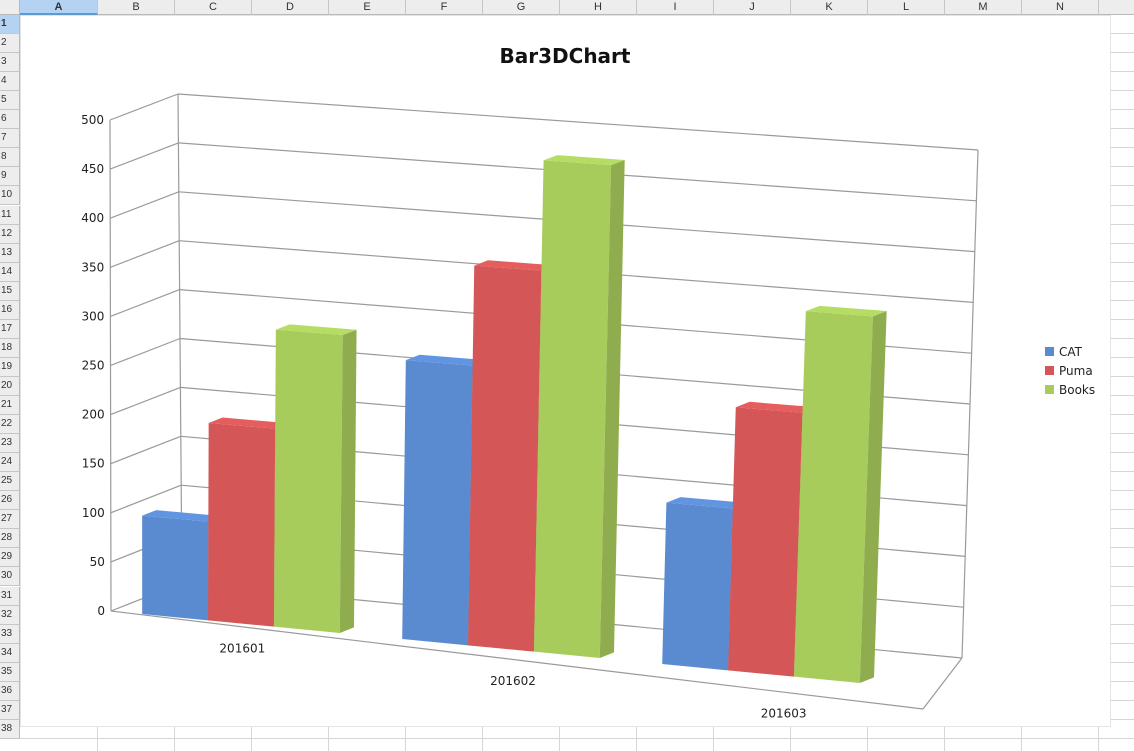  Describe the element at coordinates (10, 386) in the screenshot. I see `row-header-20: 20` at that location.